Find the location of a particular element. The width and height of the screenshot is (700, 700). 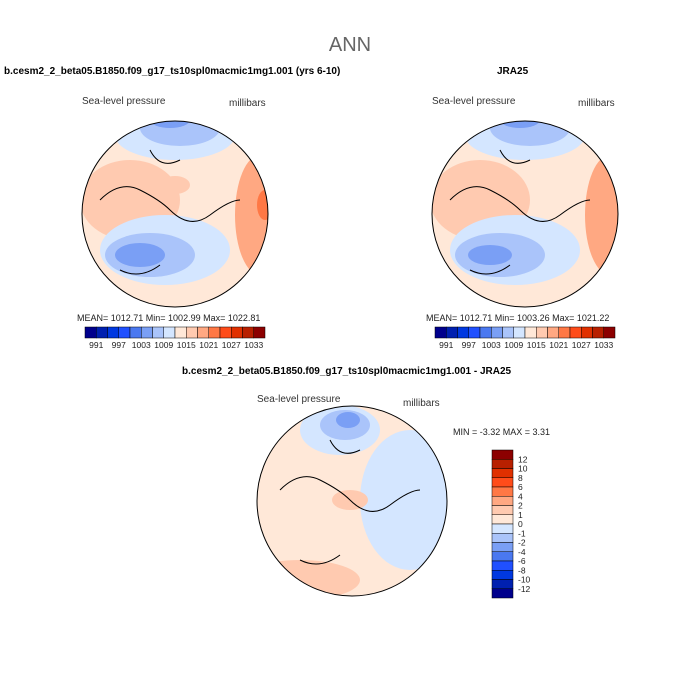

panel1-map is located at coordinates (175, 214).